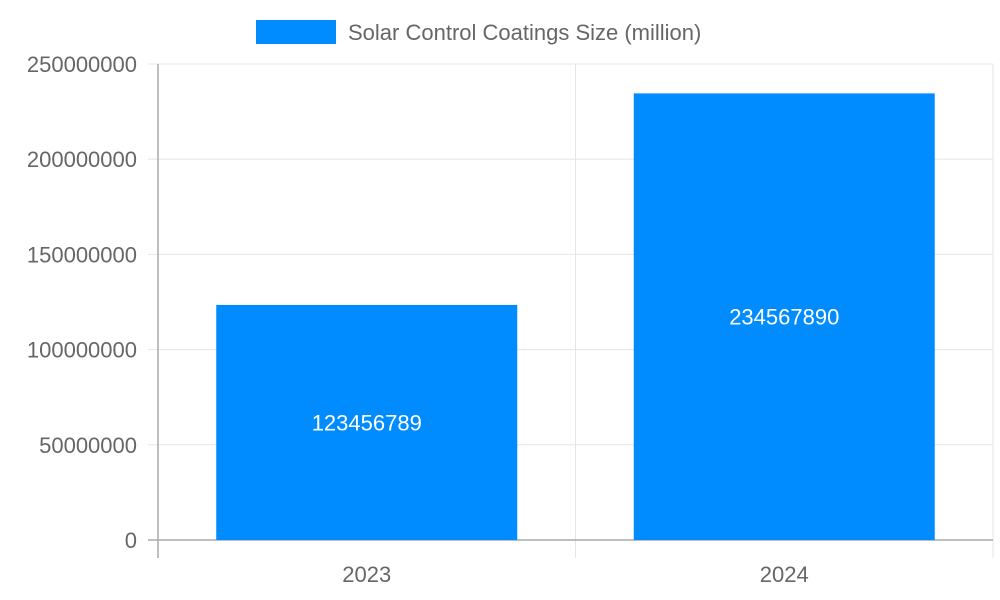 The height and width of the screenshot is (600, 1000). Describe the element at coordinates (366, 574) in the screenshot. I see `x-tick-label: 2023` at that location.